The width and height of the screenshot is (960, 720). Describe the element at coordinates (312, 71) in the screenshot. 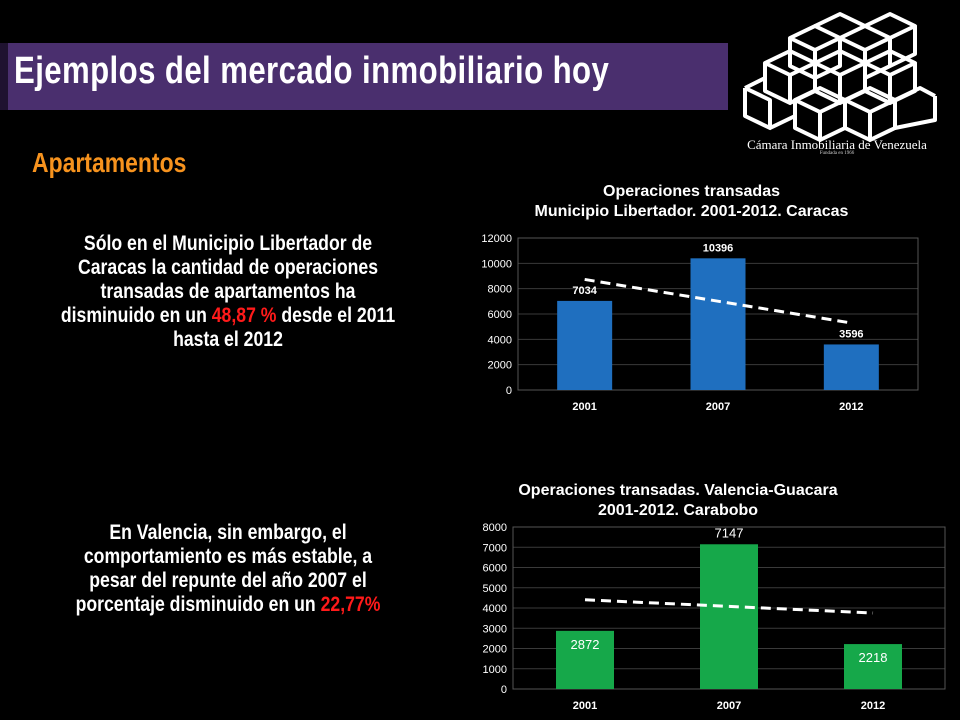

I see `slide-title: Ejemplos del mercado inmobiliario hoy` at that location.